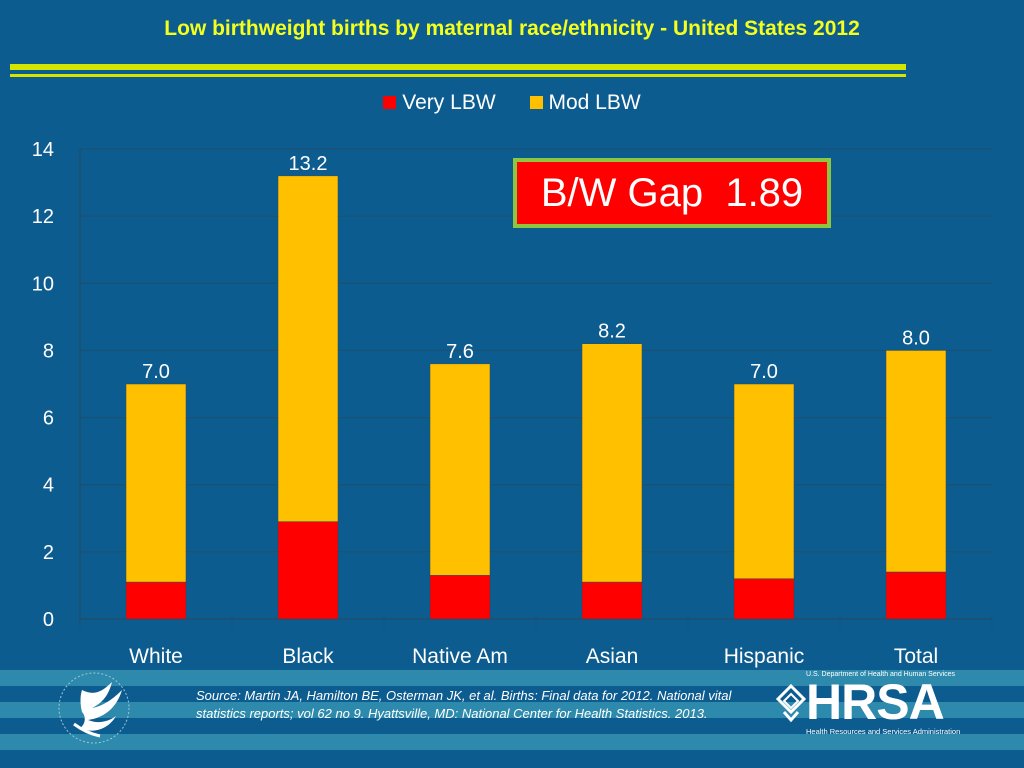 This screenshot has width=1024, height=768. What do you see at coordinates (612, 656) in the screenshot?
I see `x-category-label: Asian` at bounding box center [612, 656].